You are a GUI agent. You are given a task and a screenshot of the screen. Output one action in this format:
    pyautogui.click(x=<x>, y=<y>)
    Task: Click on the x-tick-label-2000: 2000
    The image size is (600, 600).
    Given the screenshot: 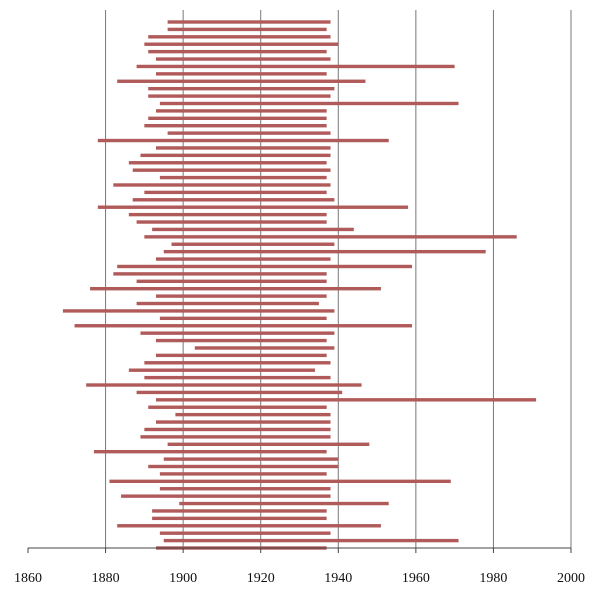 What is the action you would take?
    pyautogui.click(x=571, y=578)
    